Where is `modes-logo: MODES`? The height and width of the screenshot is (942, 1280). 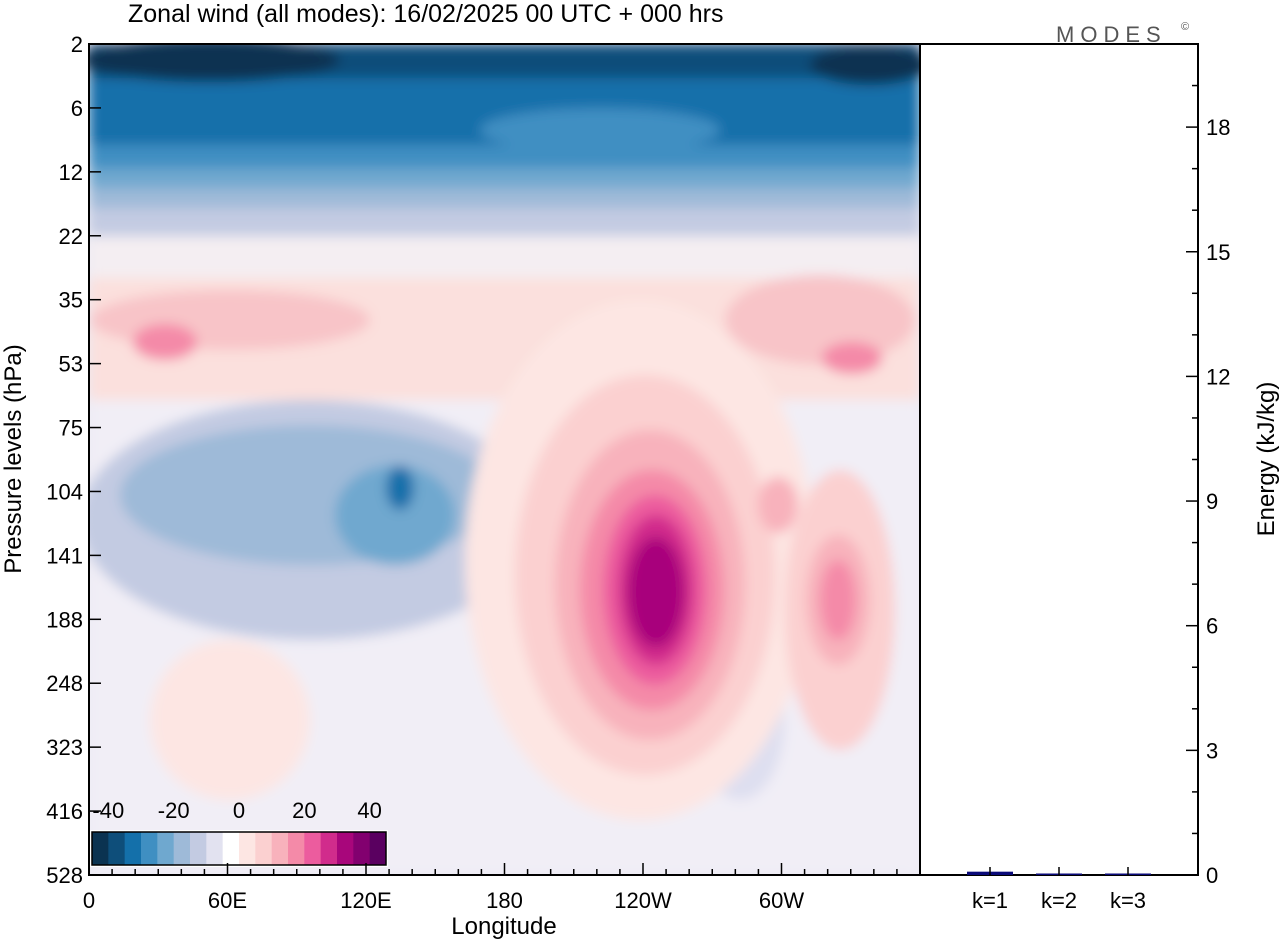 modes-logo: MODES is located at coordinates (1111, 34).